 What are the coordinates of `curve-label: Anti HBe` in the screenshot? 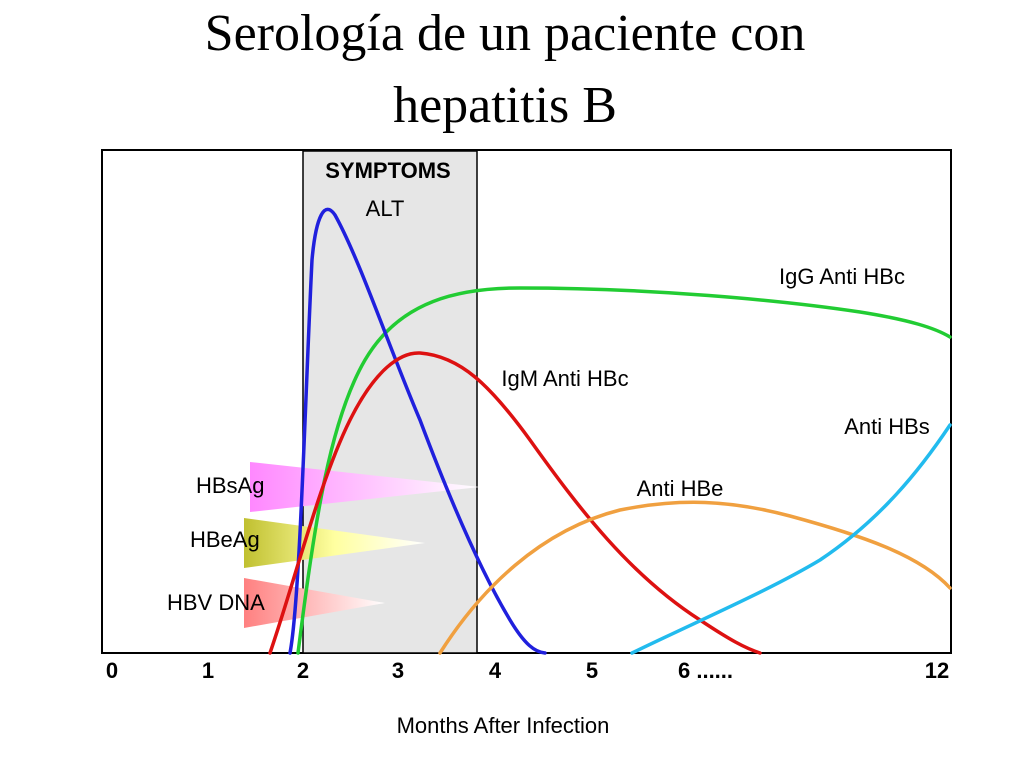 It's located at (680, 488).